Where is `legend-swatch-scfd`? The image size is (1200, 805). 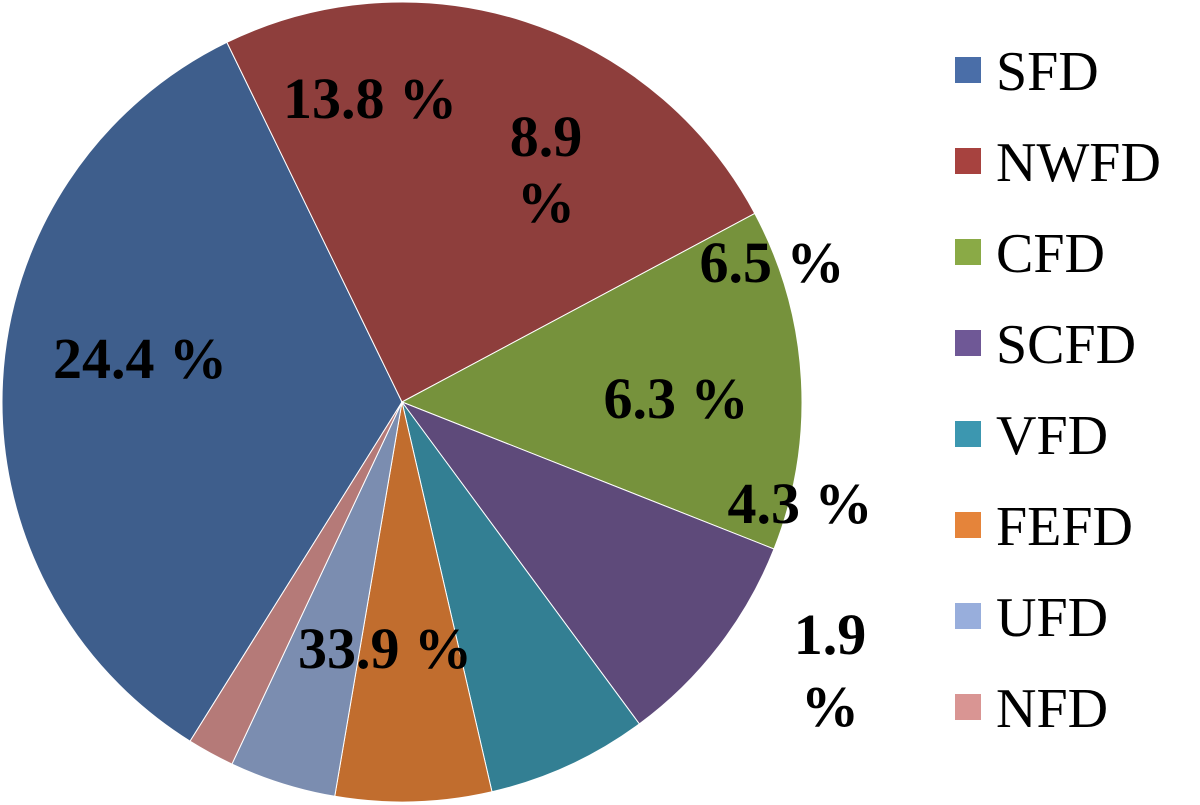 legend-swatch-scfd is located at coordinates (968, 343).